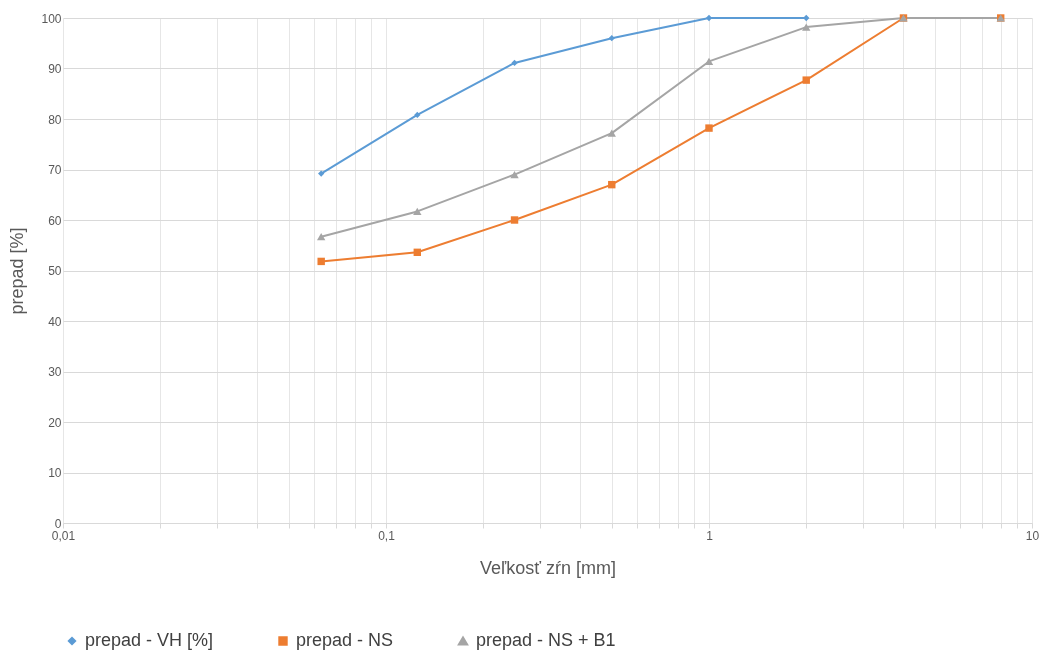 The image size is (1053, 662). What do you see at coordinates (55, 220) in the screenshot?
I see `y-tick-label: 60` at bounding box center [55, 220].